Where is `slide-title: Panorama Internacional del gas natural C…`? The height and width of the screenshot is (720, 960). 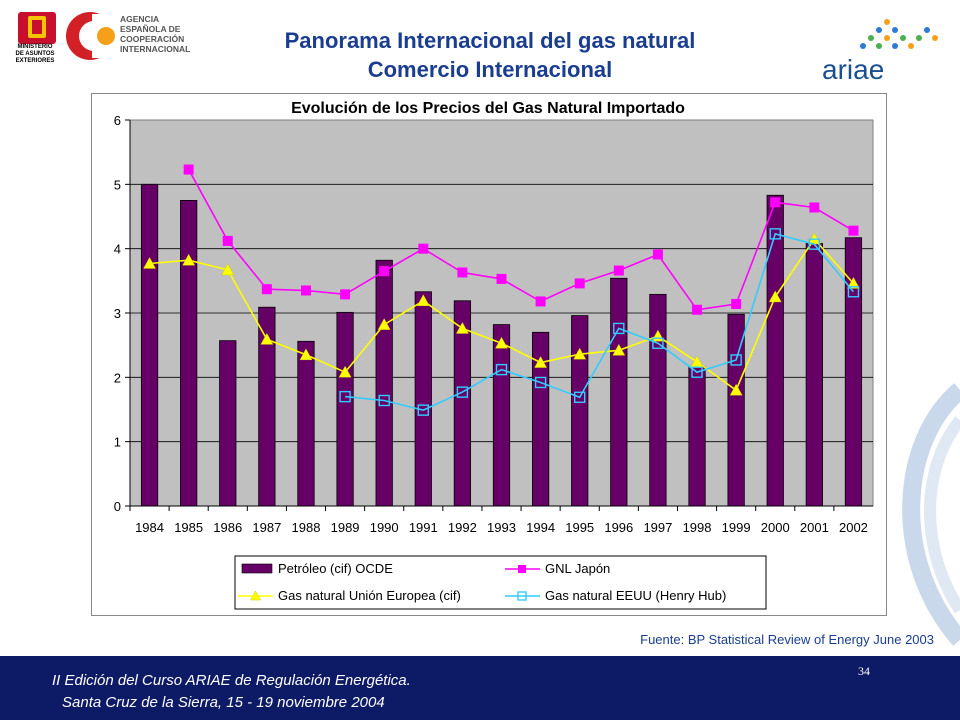 slide-title: Panorama Internacional del gas natural C… is located at coordinates (490, 55).